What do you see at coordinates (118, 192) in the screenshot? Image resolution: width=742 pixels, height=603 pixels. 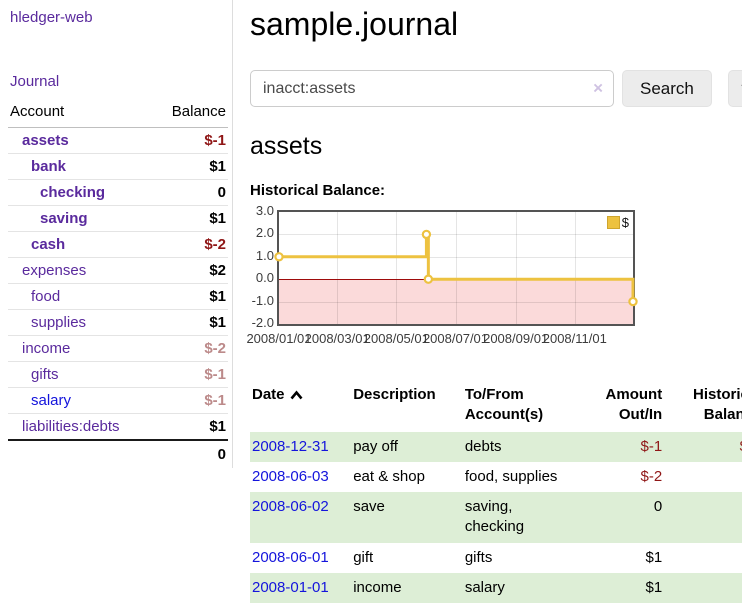 I see `account-row: checking 0` at bounding box center [118, 192].